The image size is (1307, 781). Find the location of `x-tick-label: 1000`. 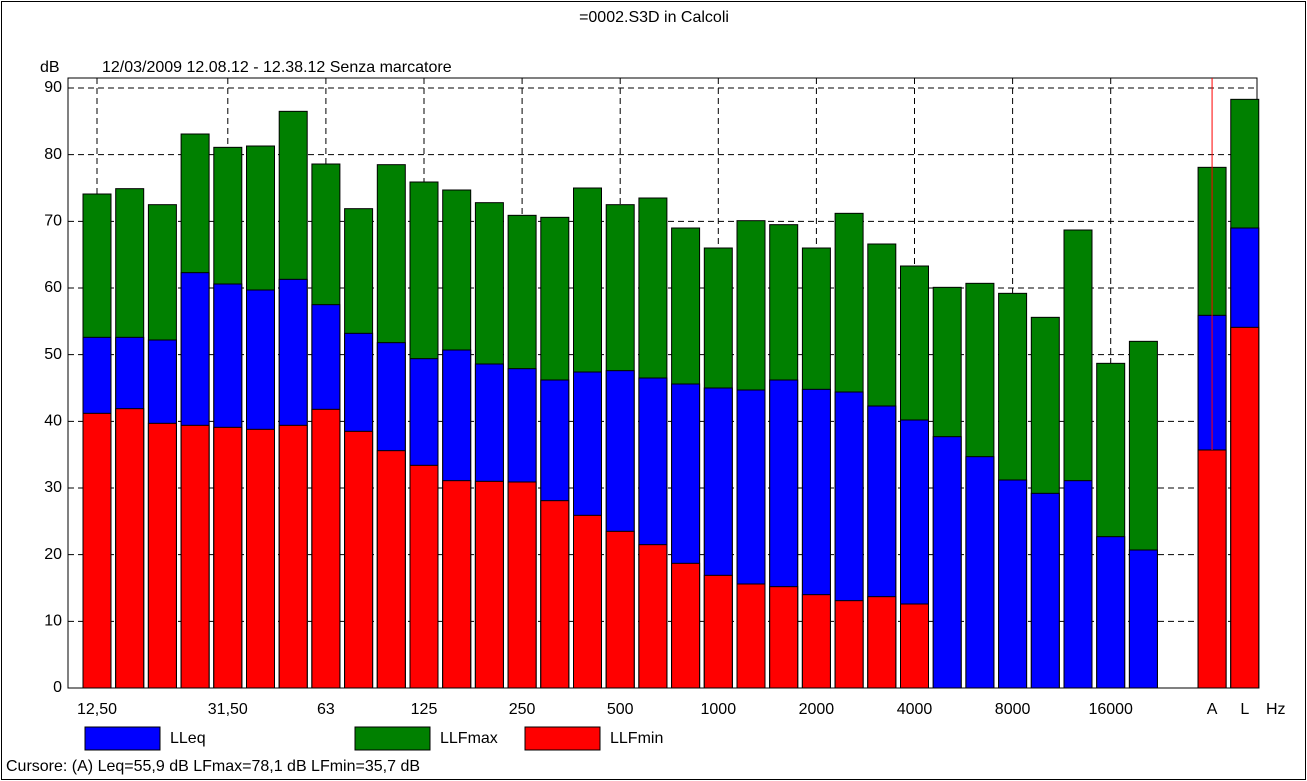

x-tick-label: 1000 is located at coordinates (719, 709).